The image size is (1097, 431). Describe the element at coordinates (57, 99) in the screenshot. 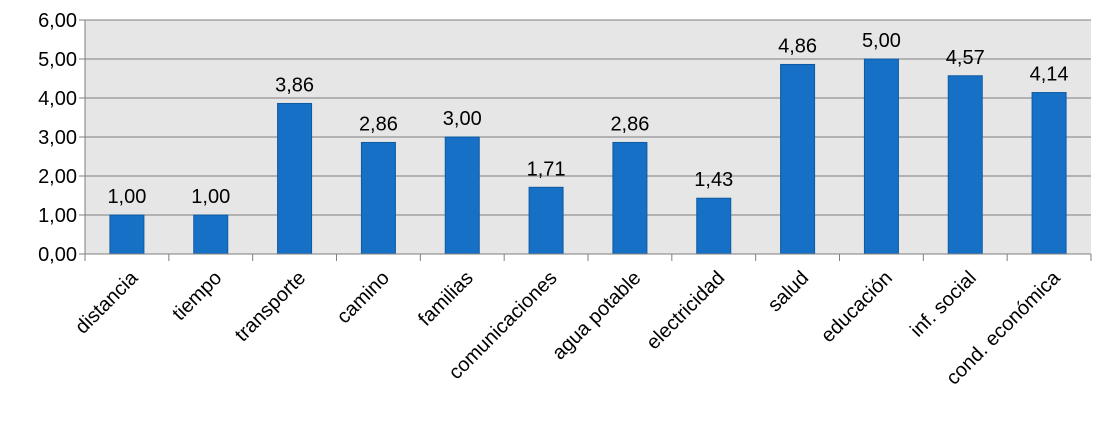

I see `y-tick-label: 4,00` at that location.